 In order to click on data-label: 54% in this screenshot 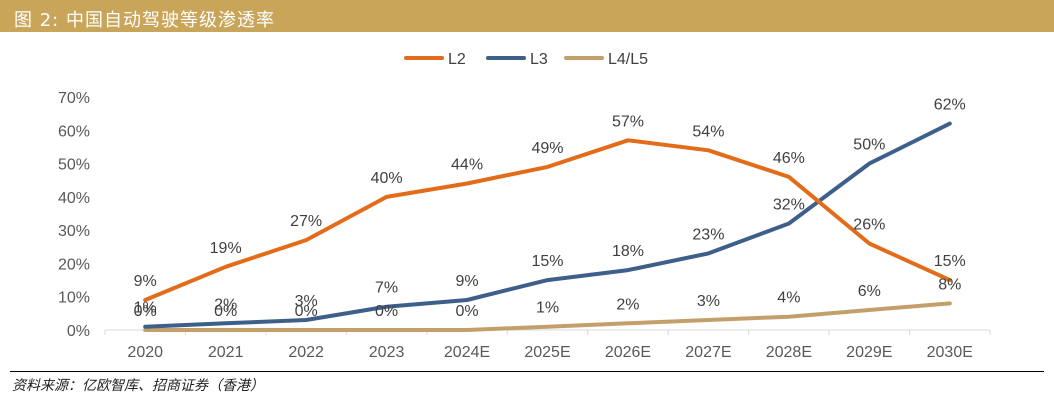, I will do `click(708, 131)`.